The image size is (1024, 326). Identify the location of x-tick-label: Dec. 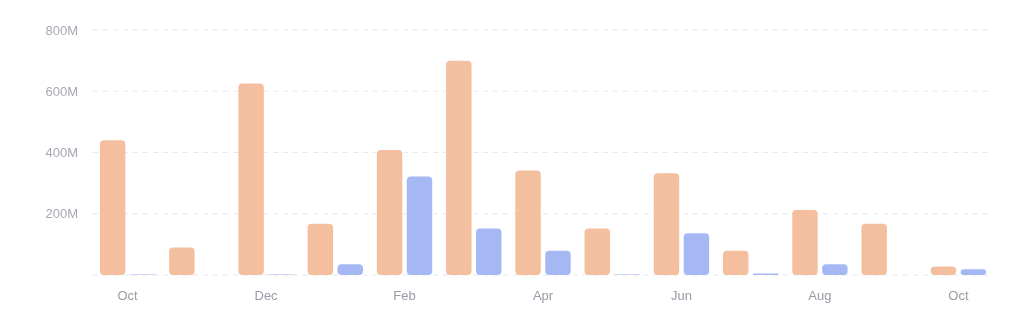
(266, 295).